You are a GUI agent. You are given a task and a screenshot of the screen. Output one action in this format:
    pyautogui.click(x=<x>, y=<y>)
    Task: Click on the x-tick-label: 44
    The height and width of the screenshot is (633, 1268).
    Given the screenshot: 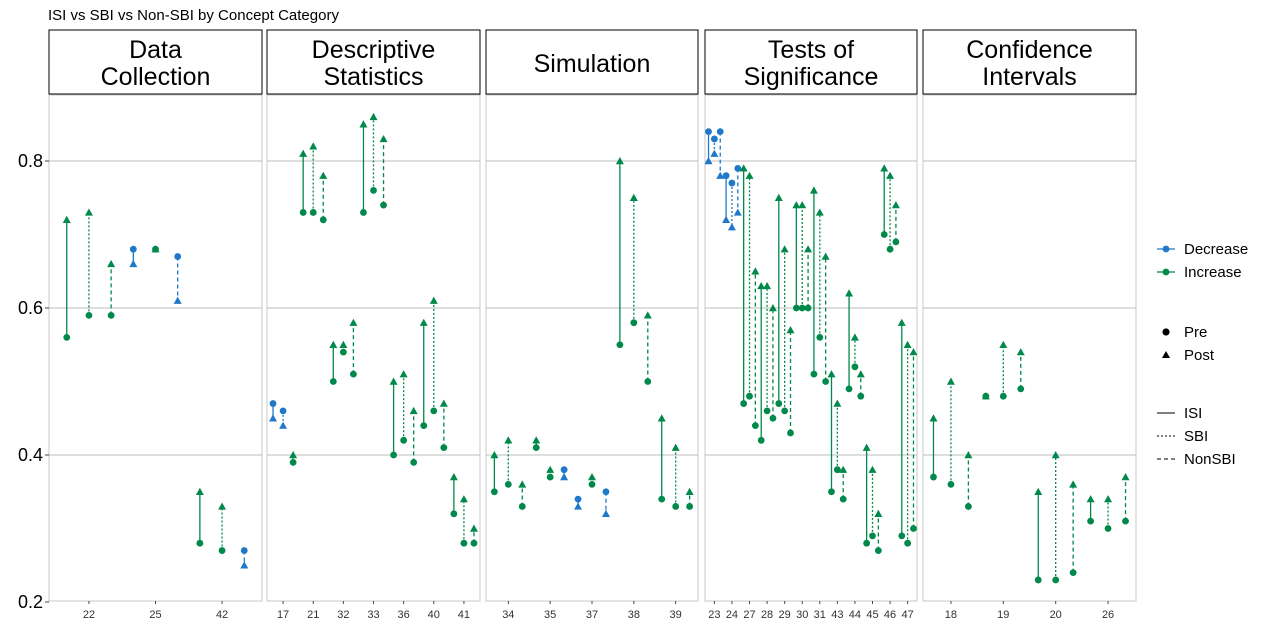 What is the action you would take?
    pyautogui.click(x=855, y=615)
    